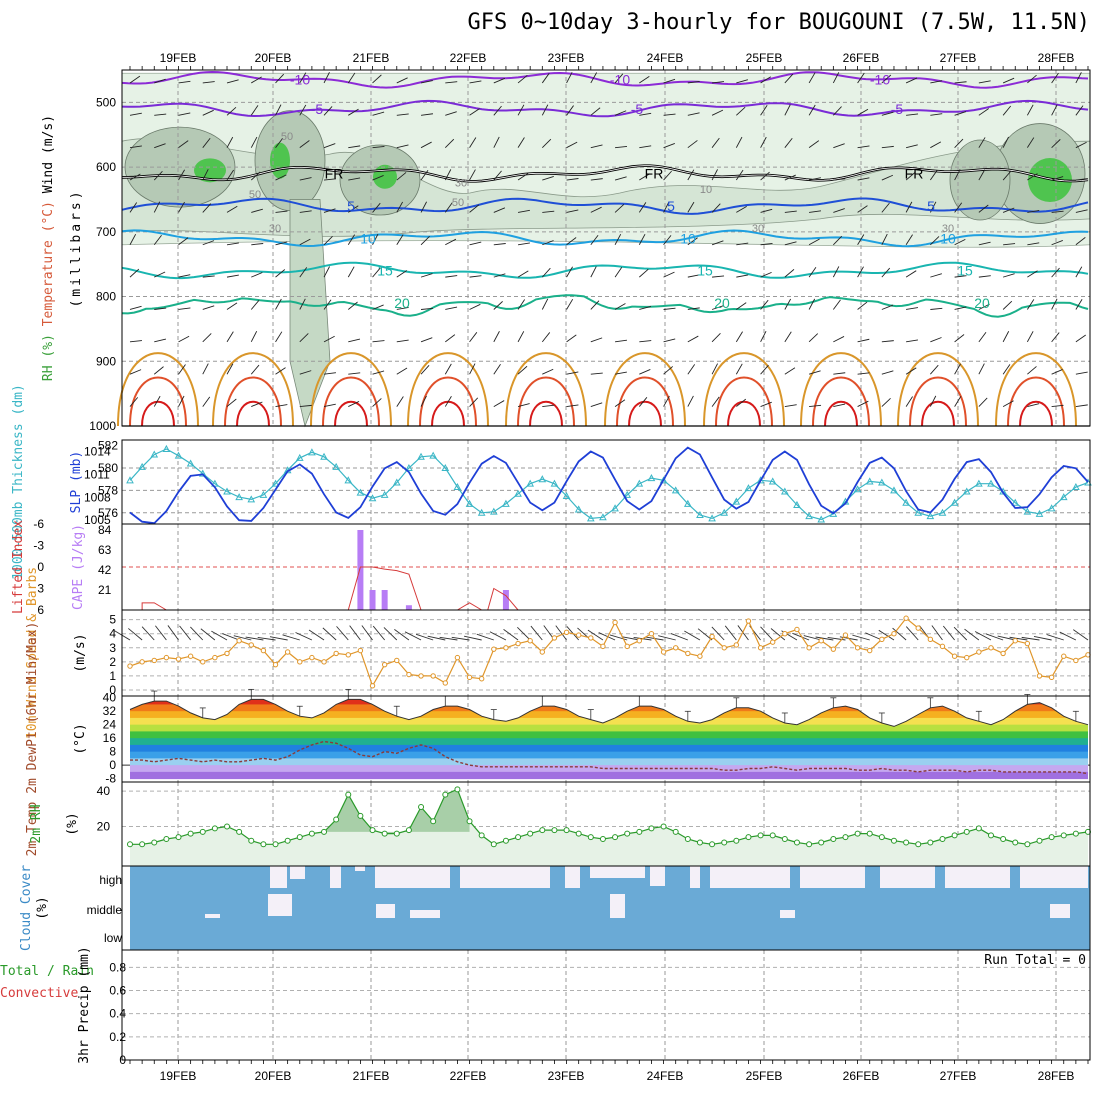 Image resolution: width=1100 pixels, height=1100 pixels. Describe the element at coordinates (897, 109) in the screenshot. I see `isotherm-label: -5` at that location.